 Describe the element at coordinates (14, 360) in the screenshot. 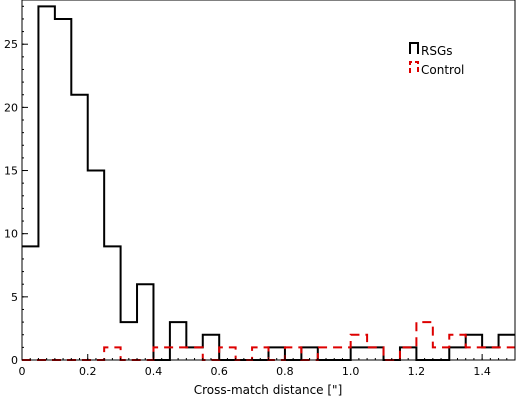

I see `y-tick-label: 0` at that location.